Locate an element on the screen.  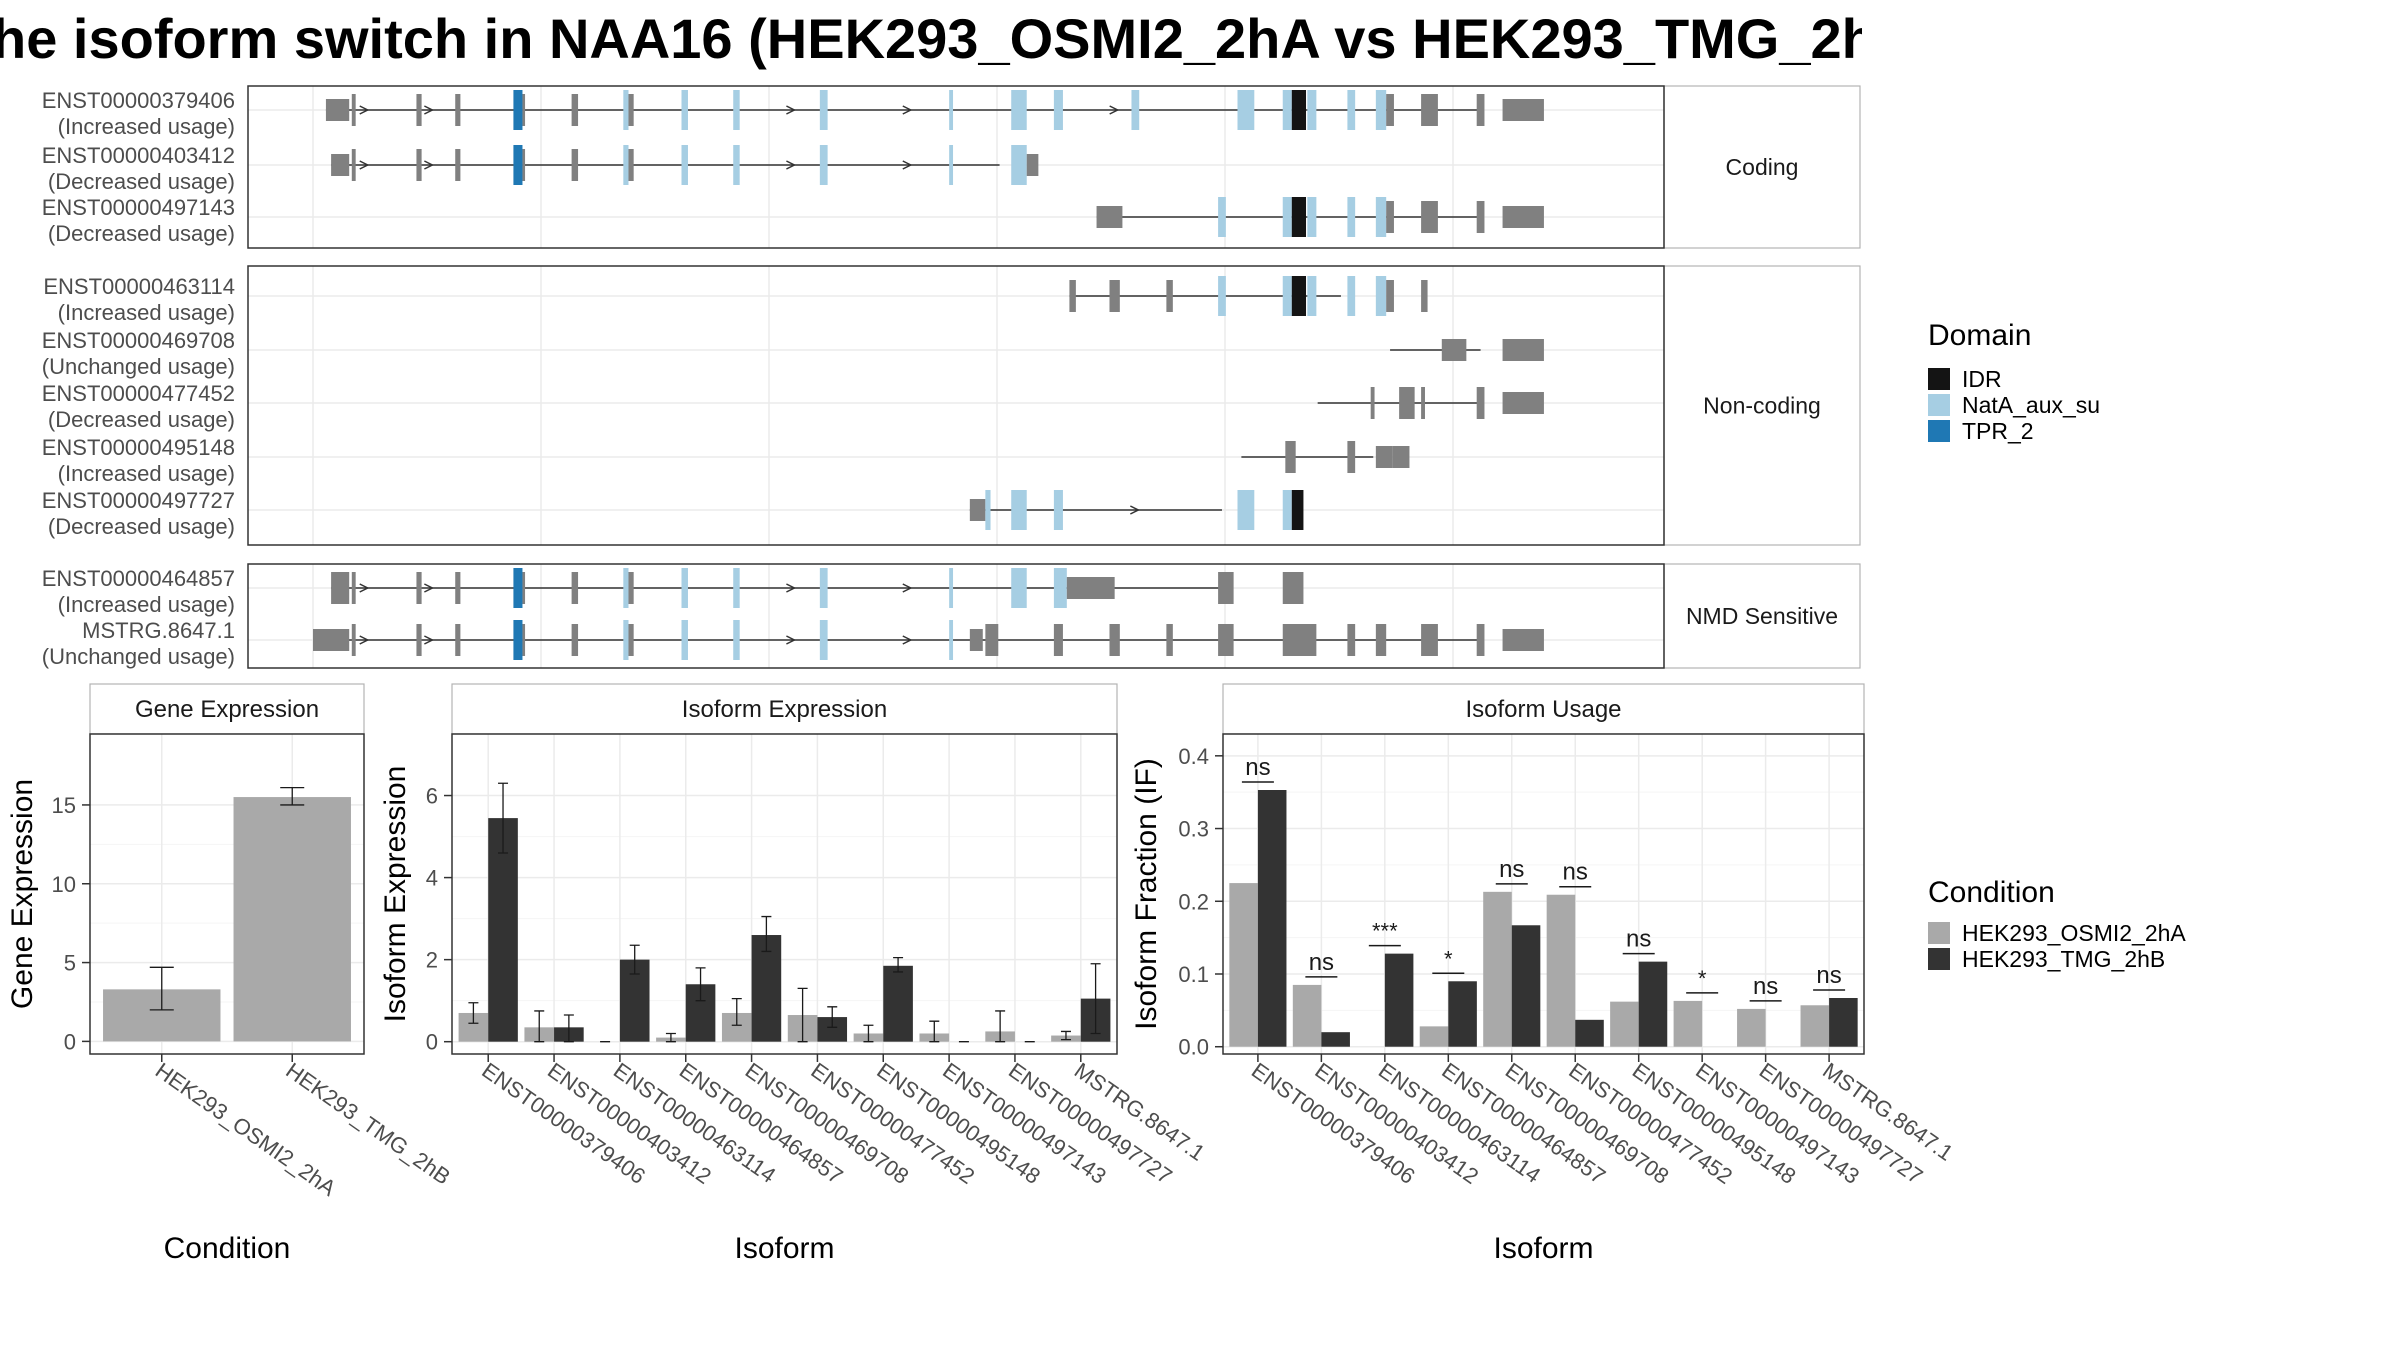
significance-label: ns is located at coordinates (1257, 767).